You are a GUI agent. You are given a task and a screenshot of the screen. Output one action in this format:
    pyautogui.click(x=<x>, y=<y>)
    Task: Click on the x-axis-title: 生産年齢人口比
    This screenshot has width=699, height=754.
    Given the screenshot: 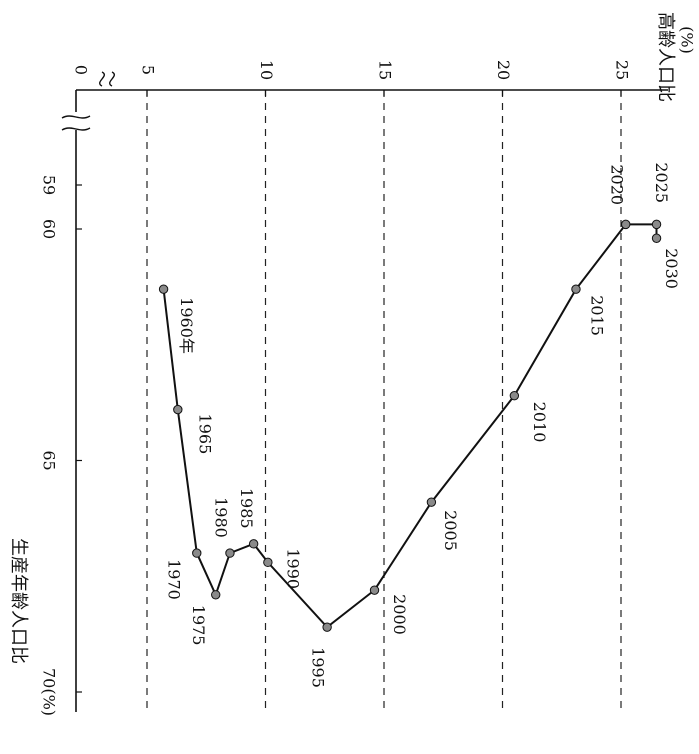 What is the action you would take?
    pyautogui.click(x=18, y=601)
    